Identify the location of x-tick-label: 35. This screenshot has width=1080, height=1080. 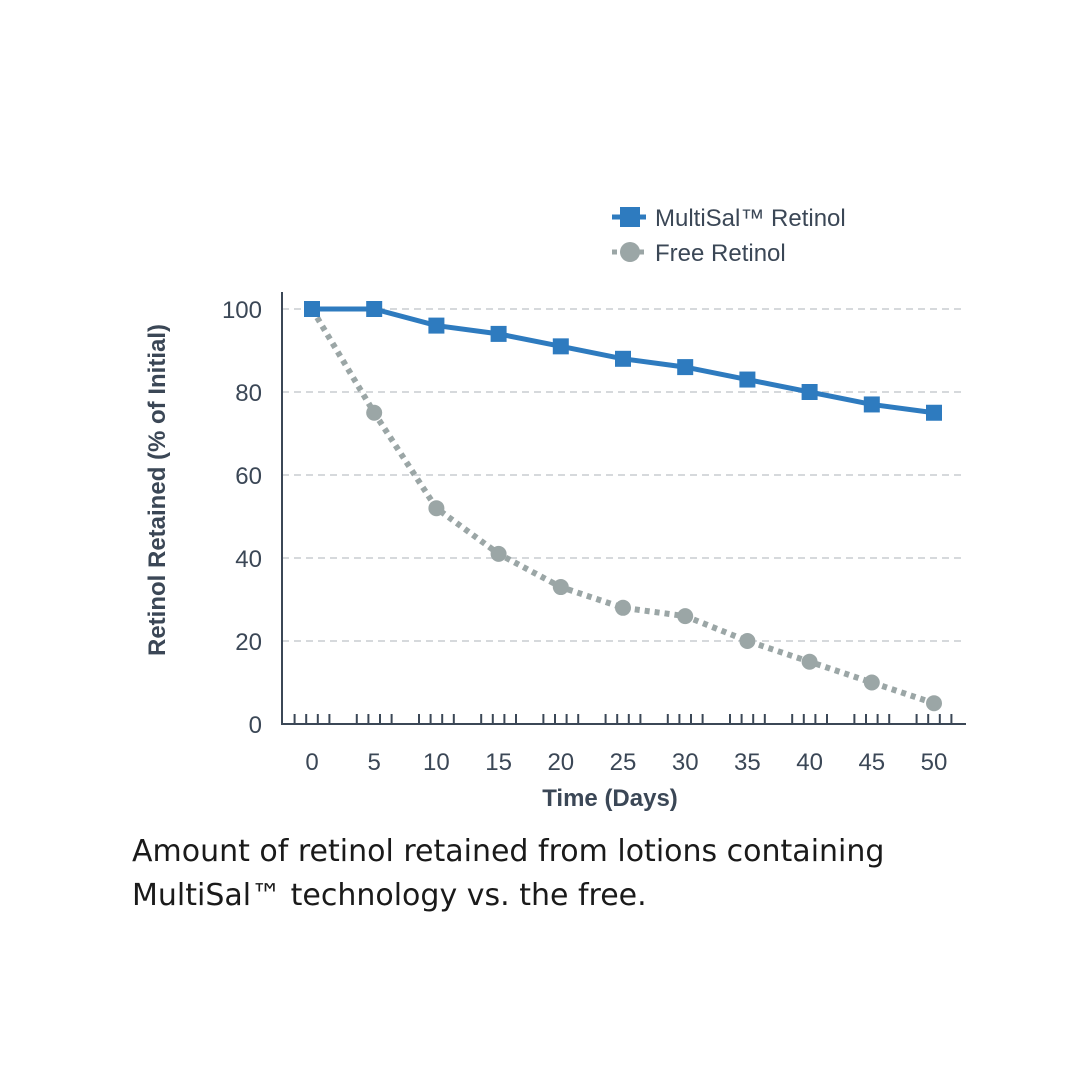
(747, 762).